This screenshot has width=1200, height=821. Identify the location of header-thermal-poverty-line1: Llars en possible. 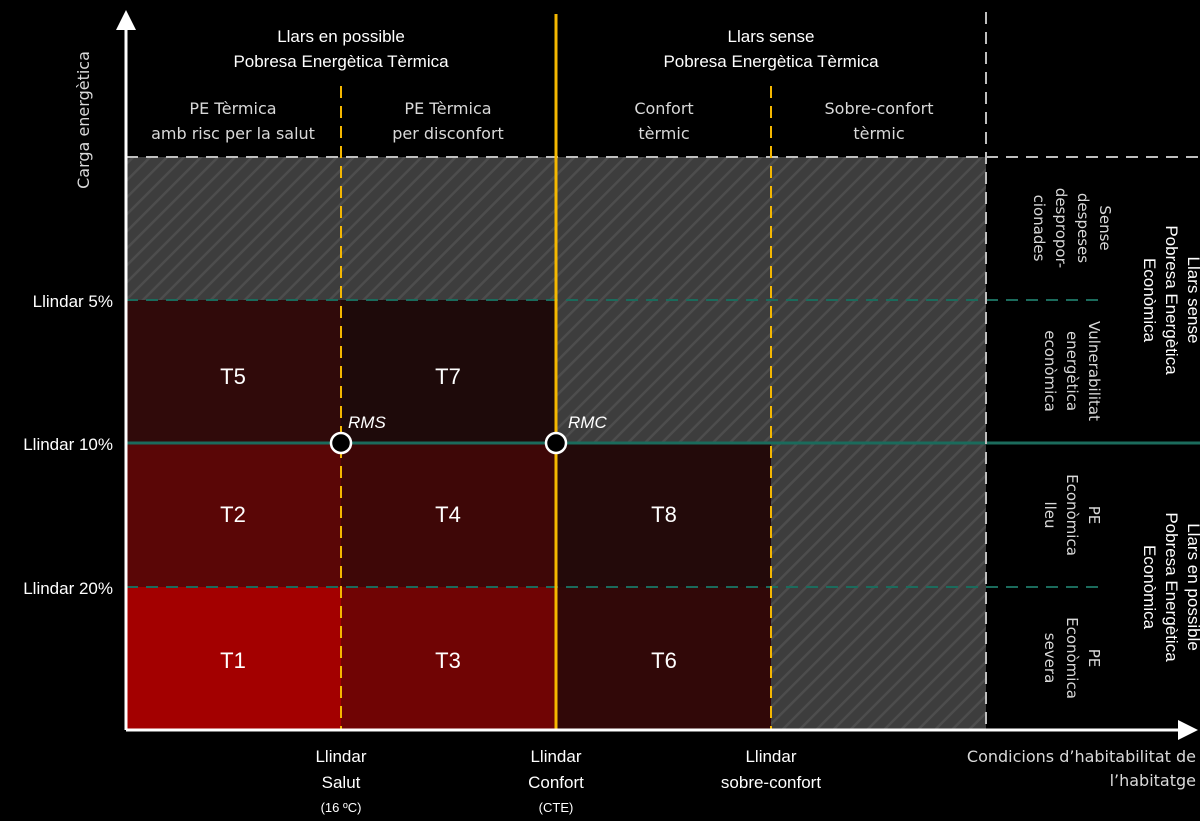
(341, 36).